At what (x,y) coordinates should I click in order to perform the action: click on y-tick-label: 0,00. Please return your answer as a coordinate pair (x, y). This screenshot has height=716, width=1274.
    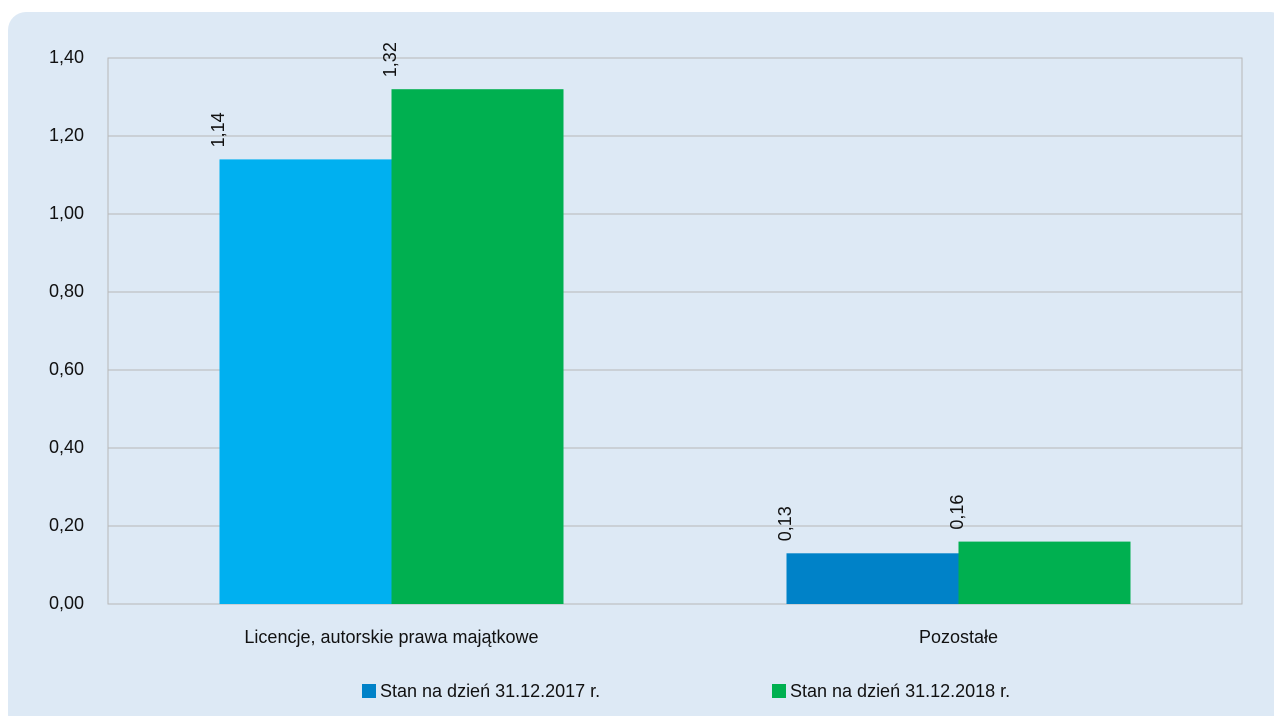
    Looking at the image, I should click on (66, 603).